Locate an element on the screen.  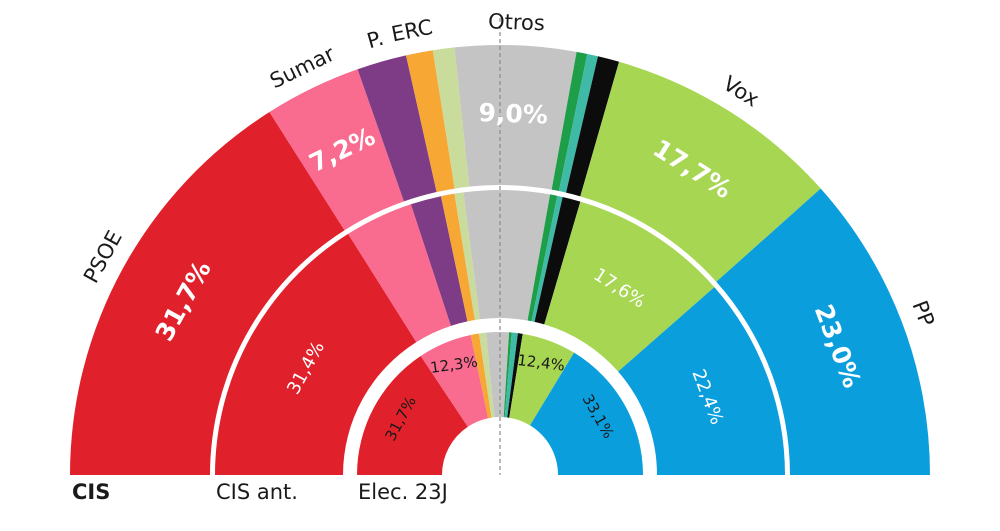
ring-label-elec-23j: Elec. 23J is located at coordinates (403, 492).